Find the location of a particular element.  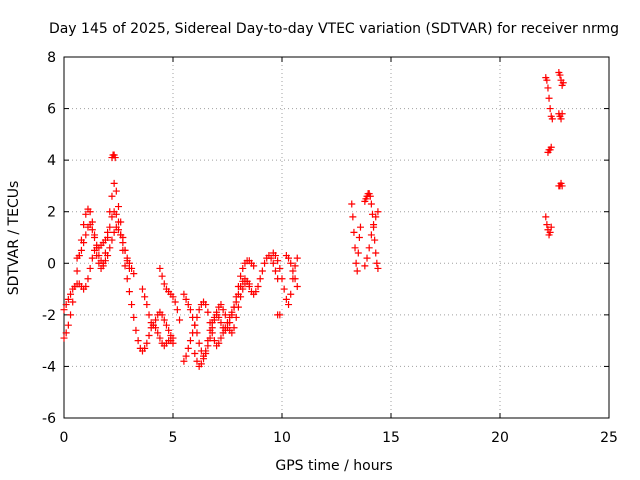

series-trace-m is located at coordinates (371, 239).